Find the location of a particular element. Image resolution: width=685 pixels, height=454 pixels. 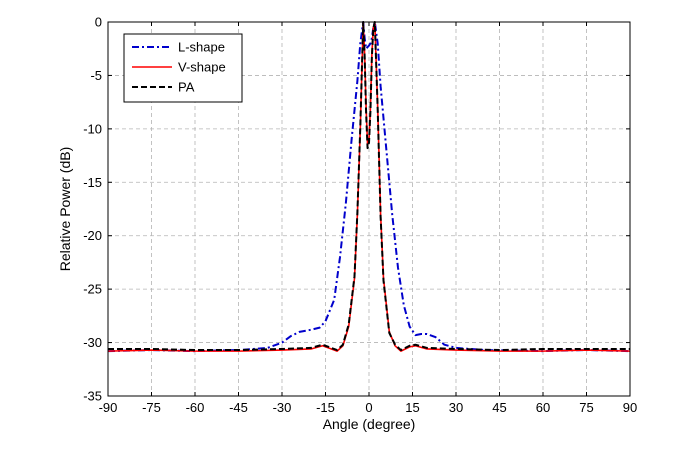

legend-label: V-shape is located at coordinates (202, 67).